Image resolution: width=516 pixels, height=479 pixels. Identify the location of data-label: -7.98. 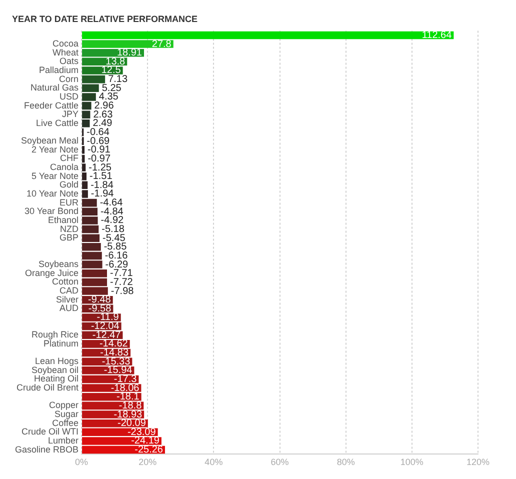
(122, 291).